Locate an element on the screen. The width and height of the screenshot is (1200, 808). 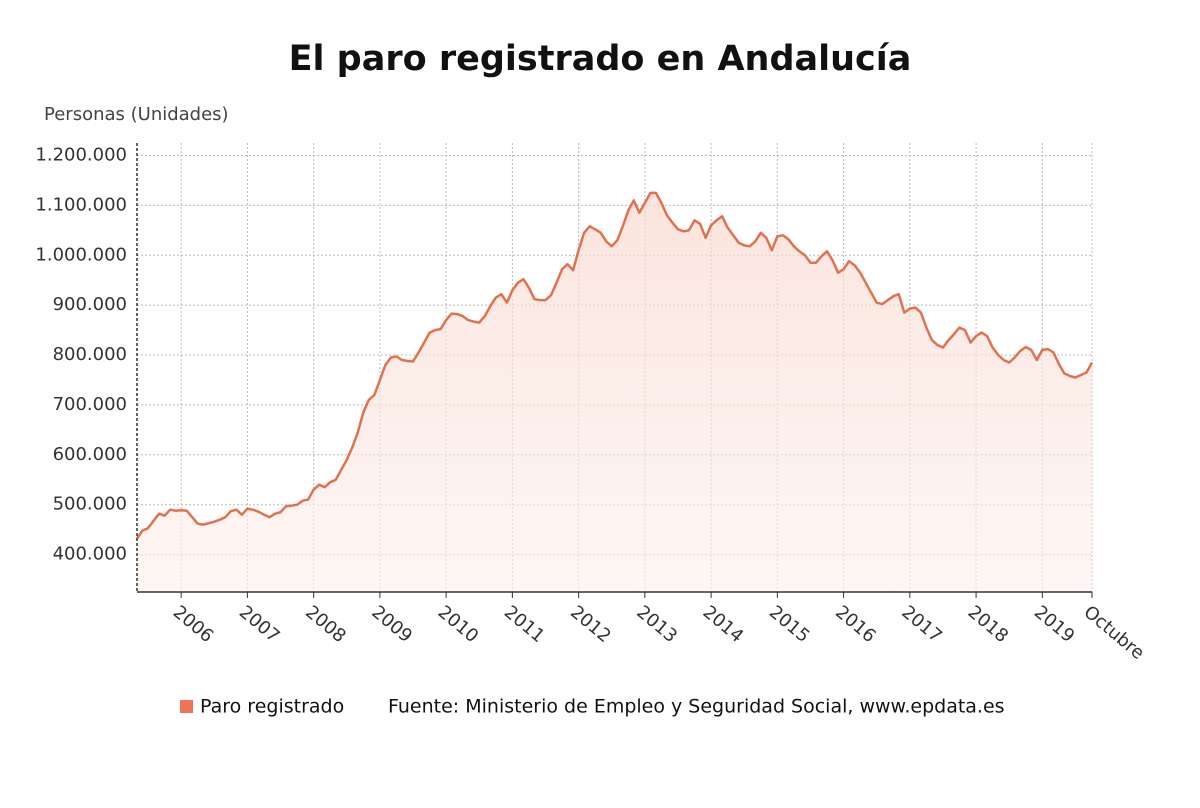
y-tick-label: 600.000 is located at coordinates (90, 454).